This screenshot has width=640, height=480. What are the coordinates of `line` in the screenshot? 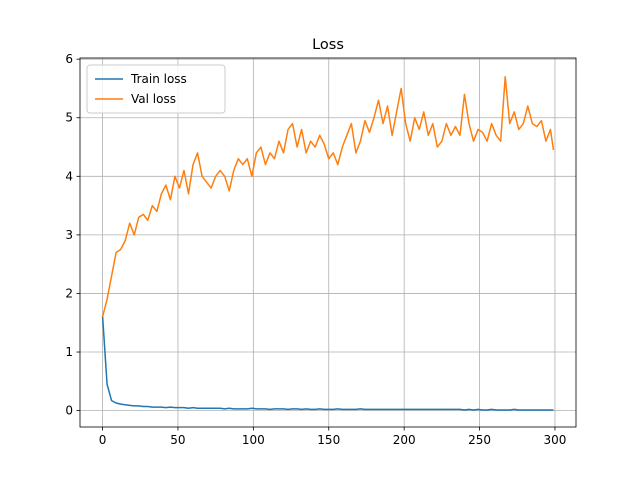 It's located at (327, 363).